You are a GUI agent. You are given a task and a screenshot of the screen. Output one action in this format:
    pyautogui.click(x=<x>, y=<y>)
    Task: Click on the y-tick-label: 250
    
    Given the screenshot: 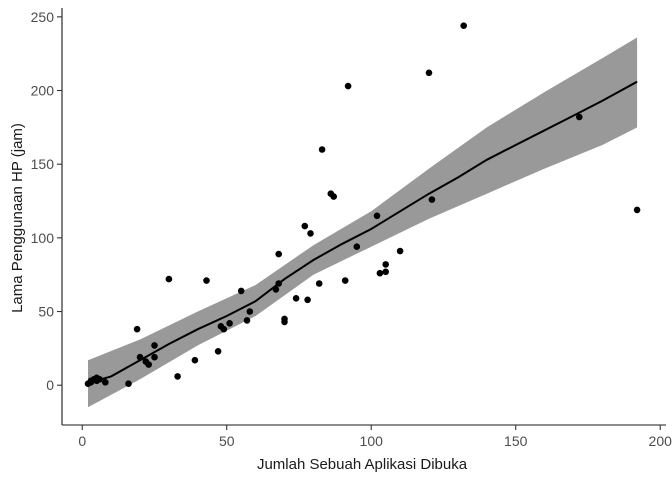 What is the action you would take?
    pyautogui.click(x=43, y=17)
    